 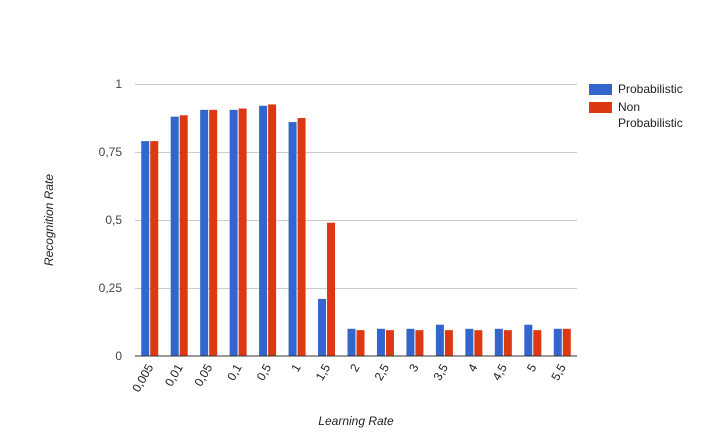 What do you see at coordinates (356, 421) in the screenshot?
I see `x-axis-label: Learning Rate` at bounding box center [356, 421].